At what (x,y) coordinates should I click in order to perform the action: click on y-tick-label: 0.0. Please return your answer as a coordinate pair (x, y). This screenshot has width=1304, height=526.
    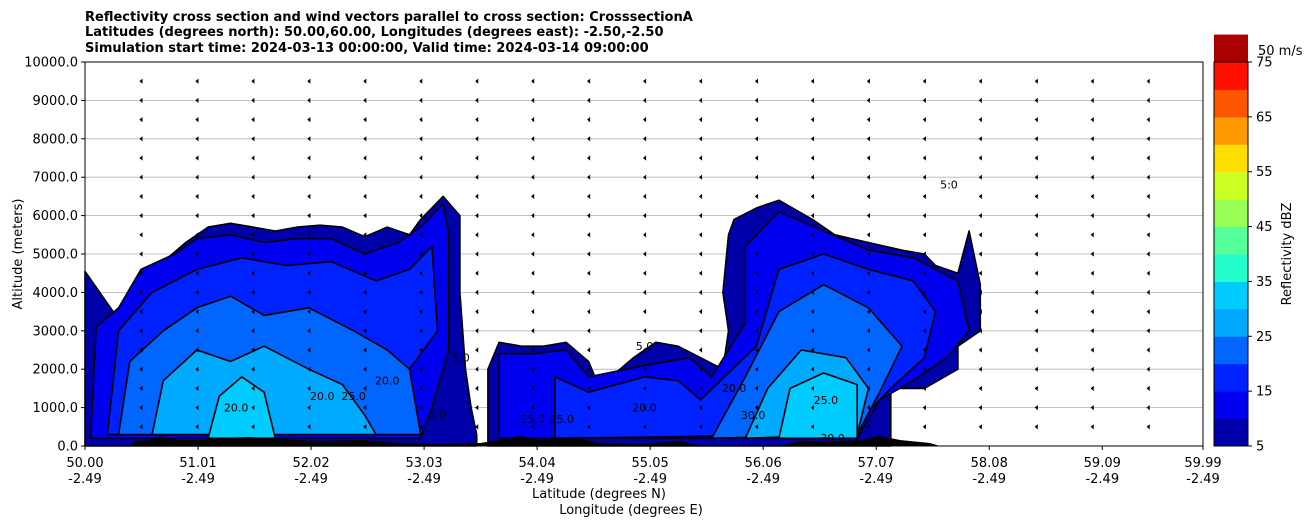
    Looking at the image, I should click on (67, 447).